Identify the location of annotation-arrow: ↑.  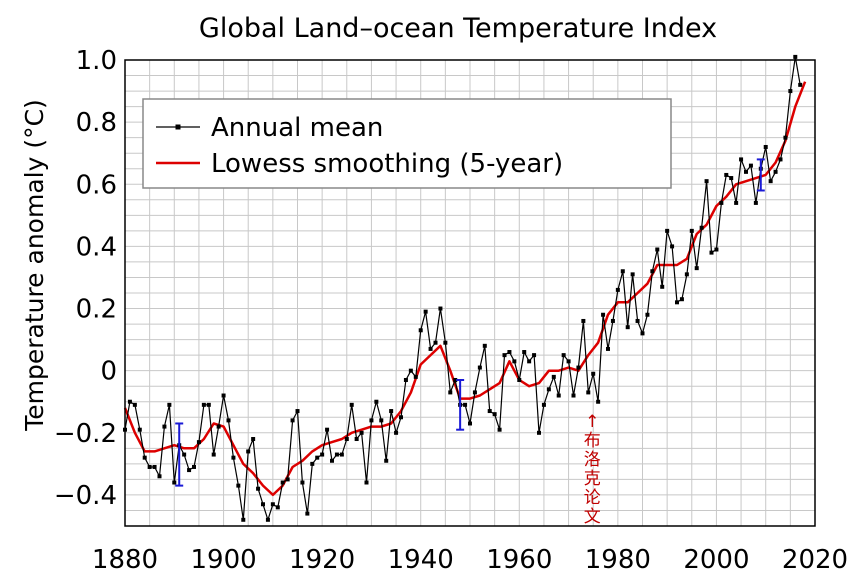
(592, 422).